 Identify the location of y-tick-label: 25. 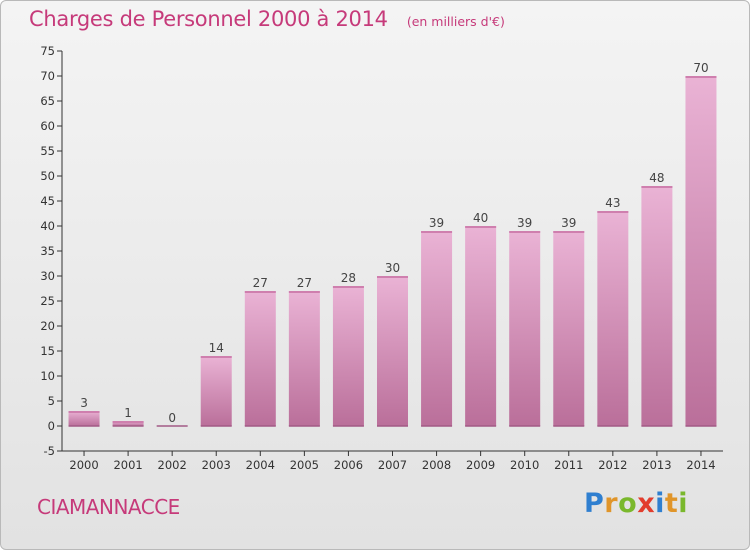
(47, 301).